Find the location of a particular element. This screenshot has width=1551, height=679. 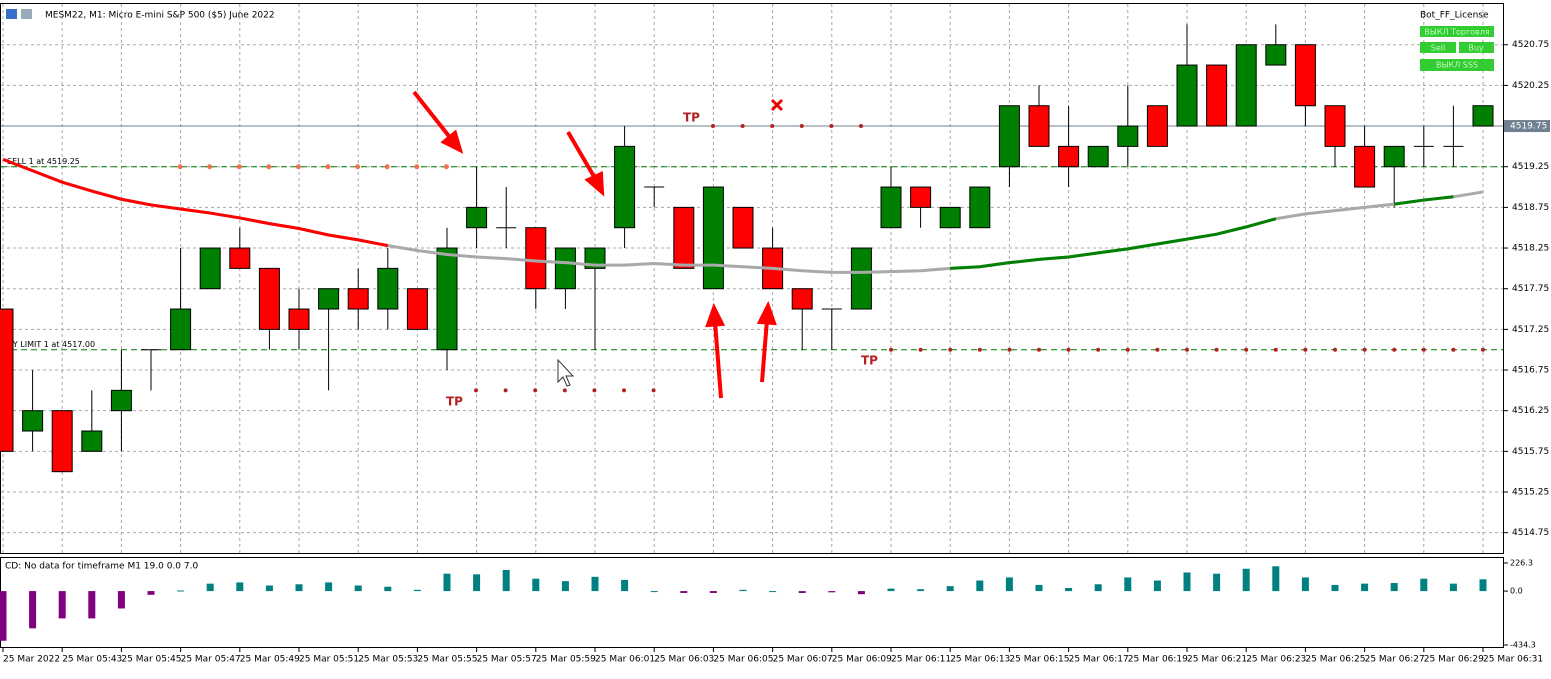

y-tick-label: -434.3 is located at coordinates (1523, 645).